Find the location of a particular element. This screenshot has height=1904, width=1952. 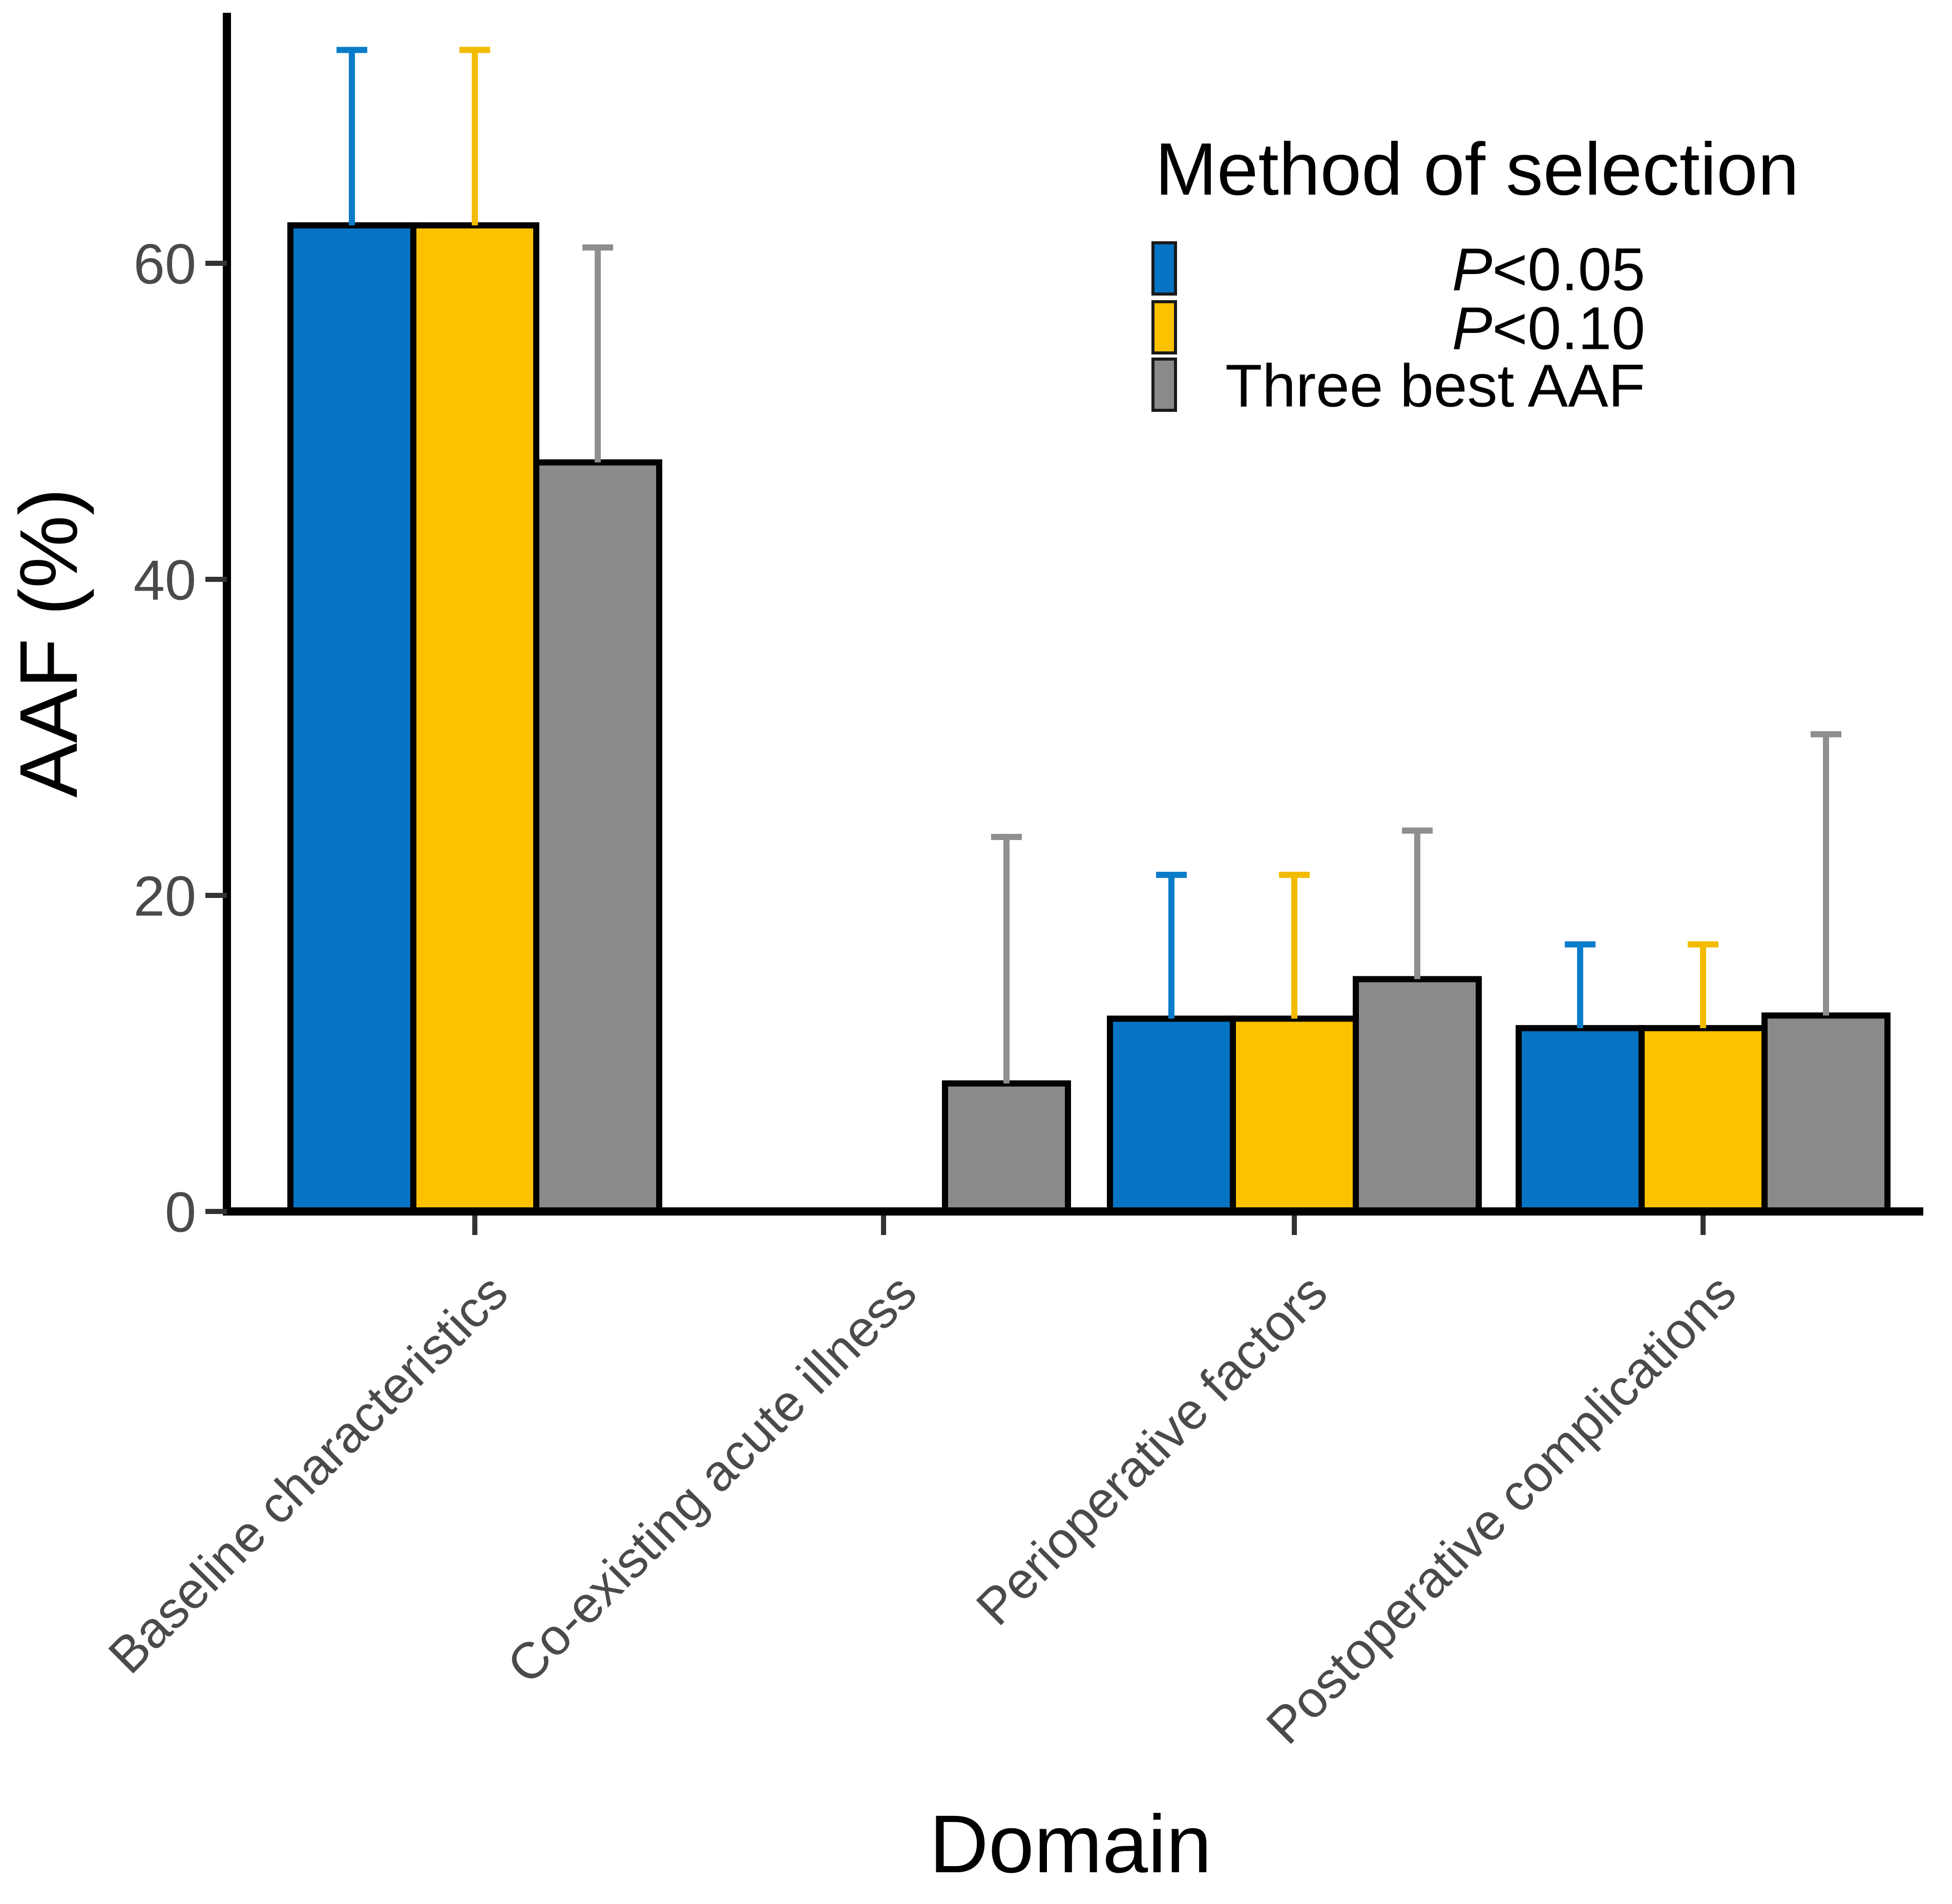

bar-p-0-05-baseline-characteristics is located at coordinates (352, 718).